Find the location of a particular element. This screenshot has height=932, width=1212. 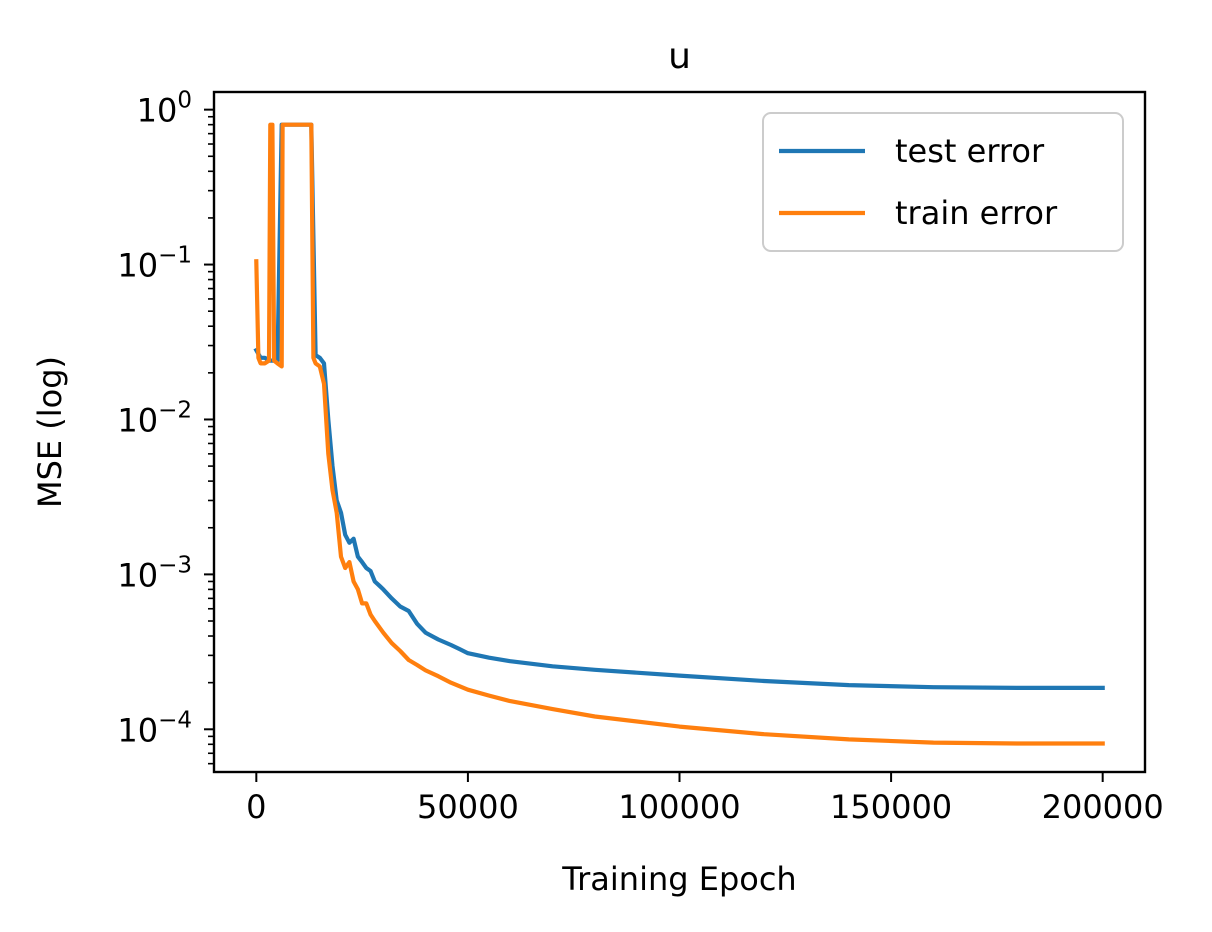

y-tick-label: 10⁻³ is located at coordinates (154, 573).